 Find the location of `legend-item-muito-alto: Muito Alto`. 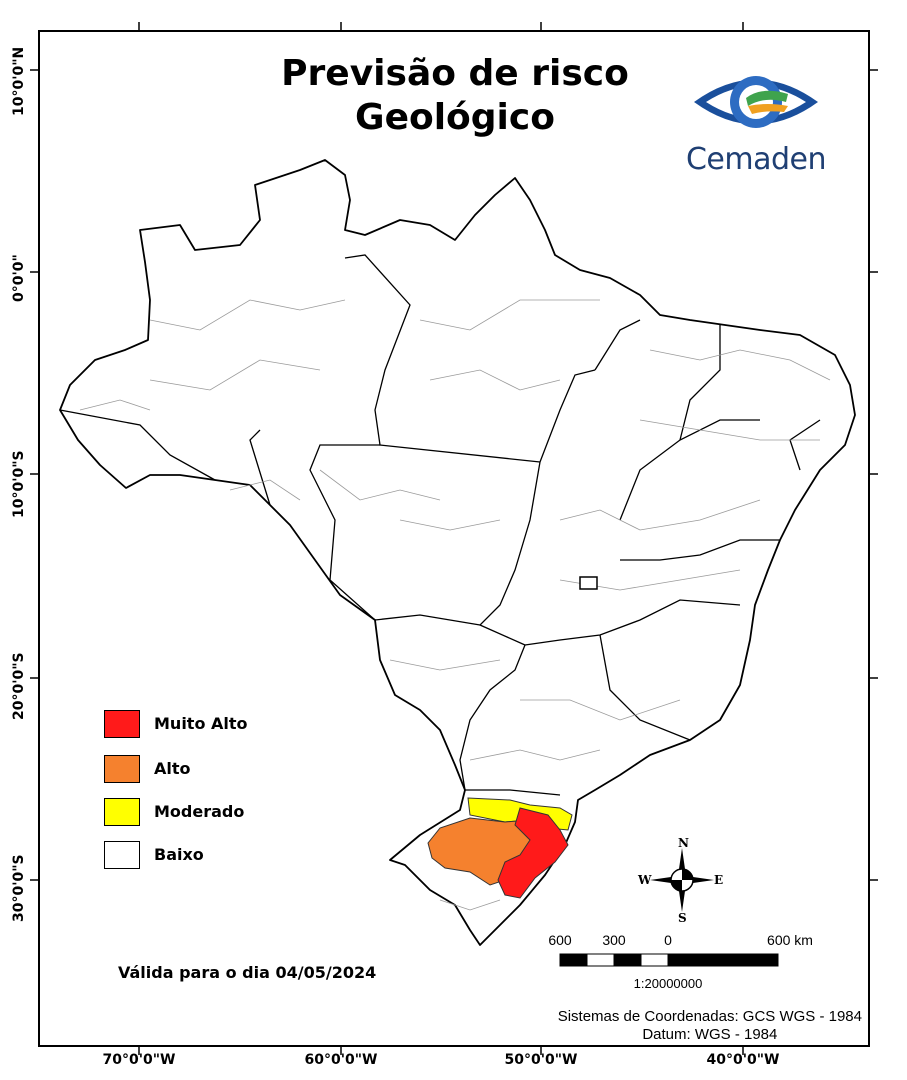

legend-item-muito-alto: Muito Alto is located at coordinates (204, 725).